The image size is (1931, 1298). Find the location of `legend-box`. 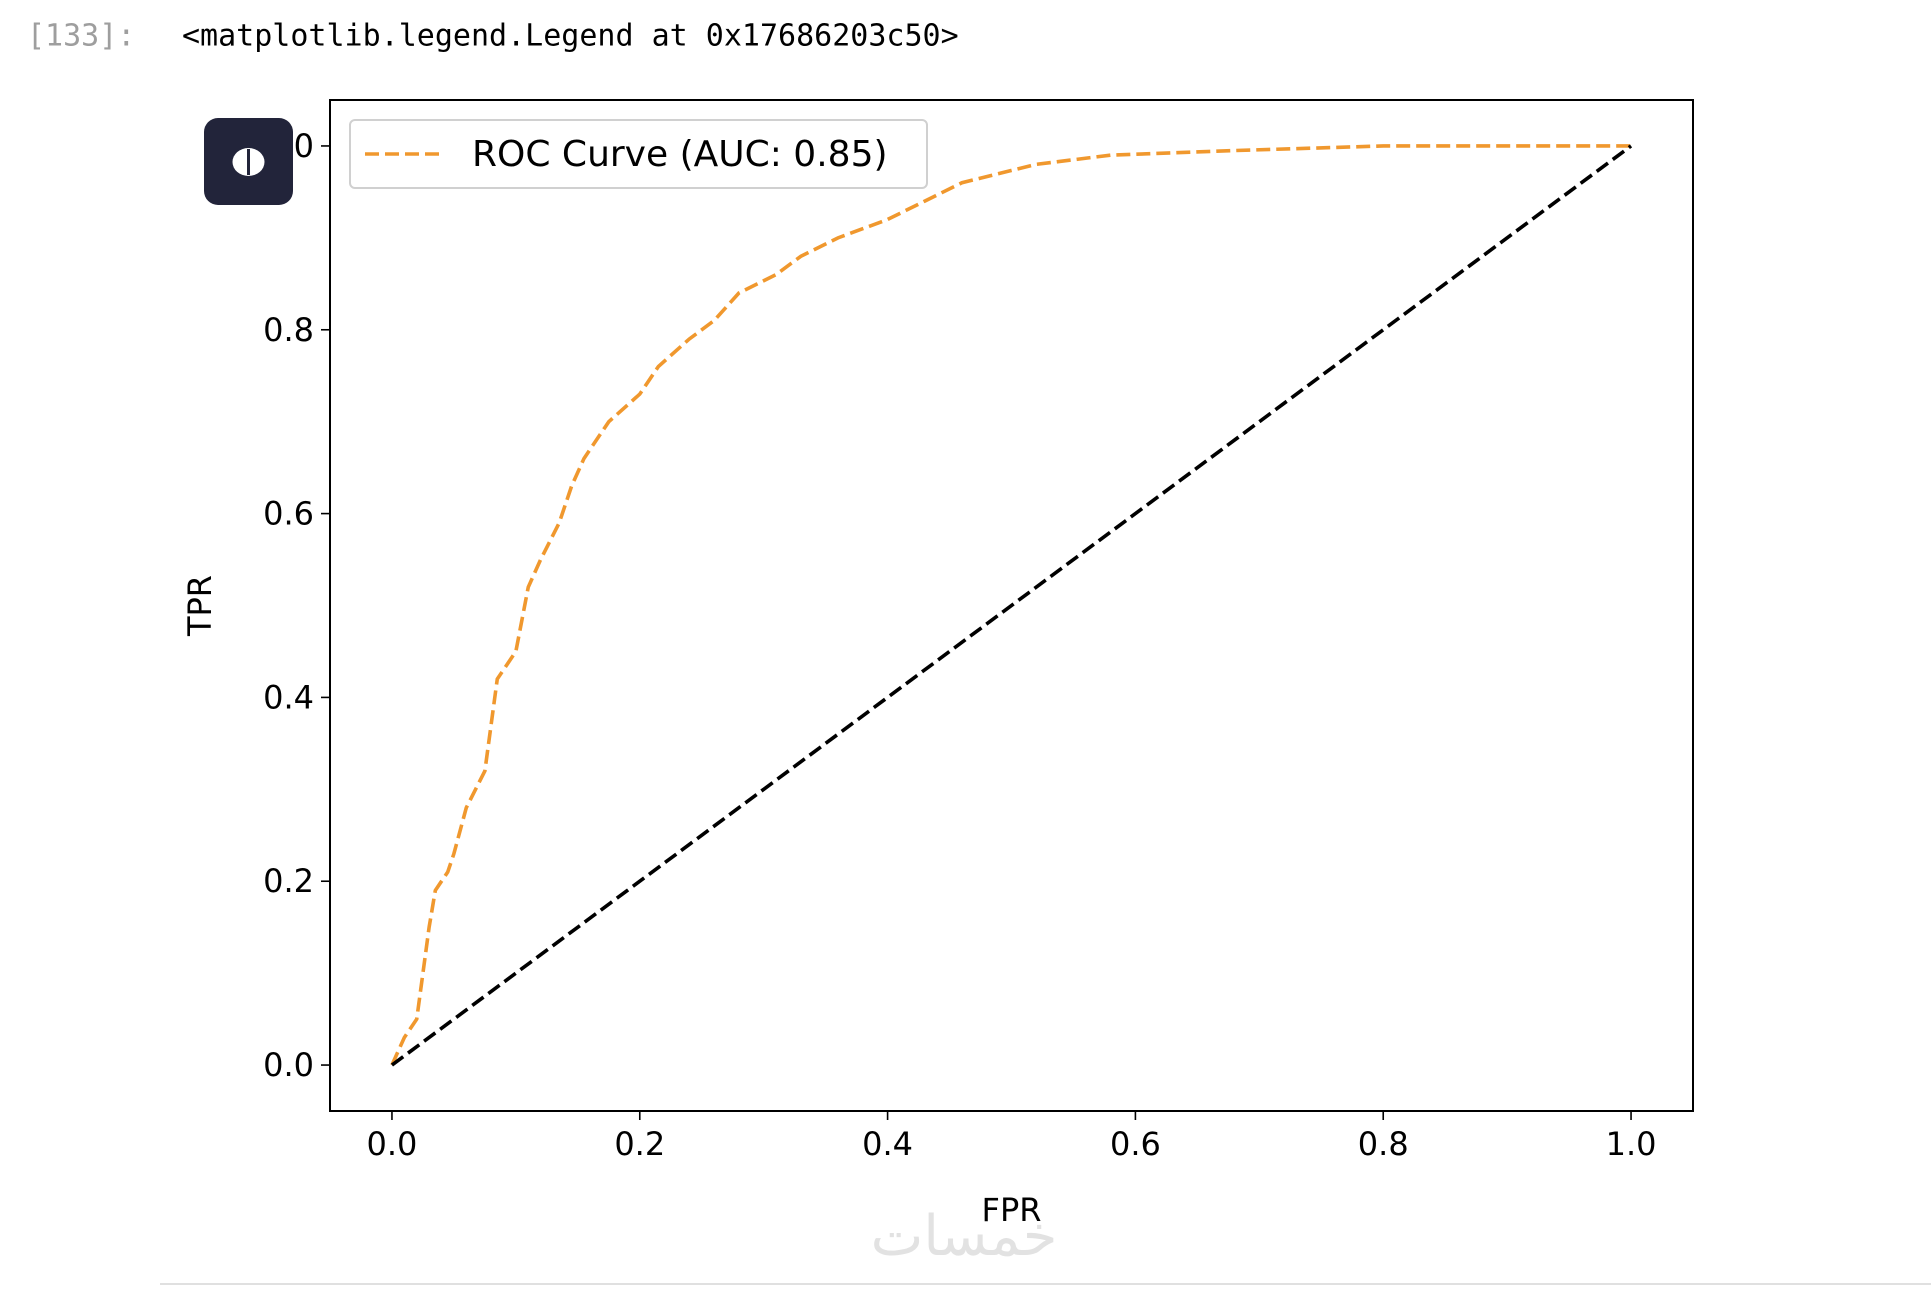

legend-box is located at coordinates (638, 154).